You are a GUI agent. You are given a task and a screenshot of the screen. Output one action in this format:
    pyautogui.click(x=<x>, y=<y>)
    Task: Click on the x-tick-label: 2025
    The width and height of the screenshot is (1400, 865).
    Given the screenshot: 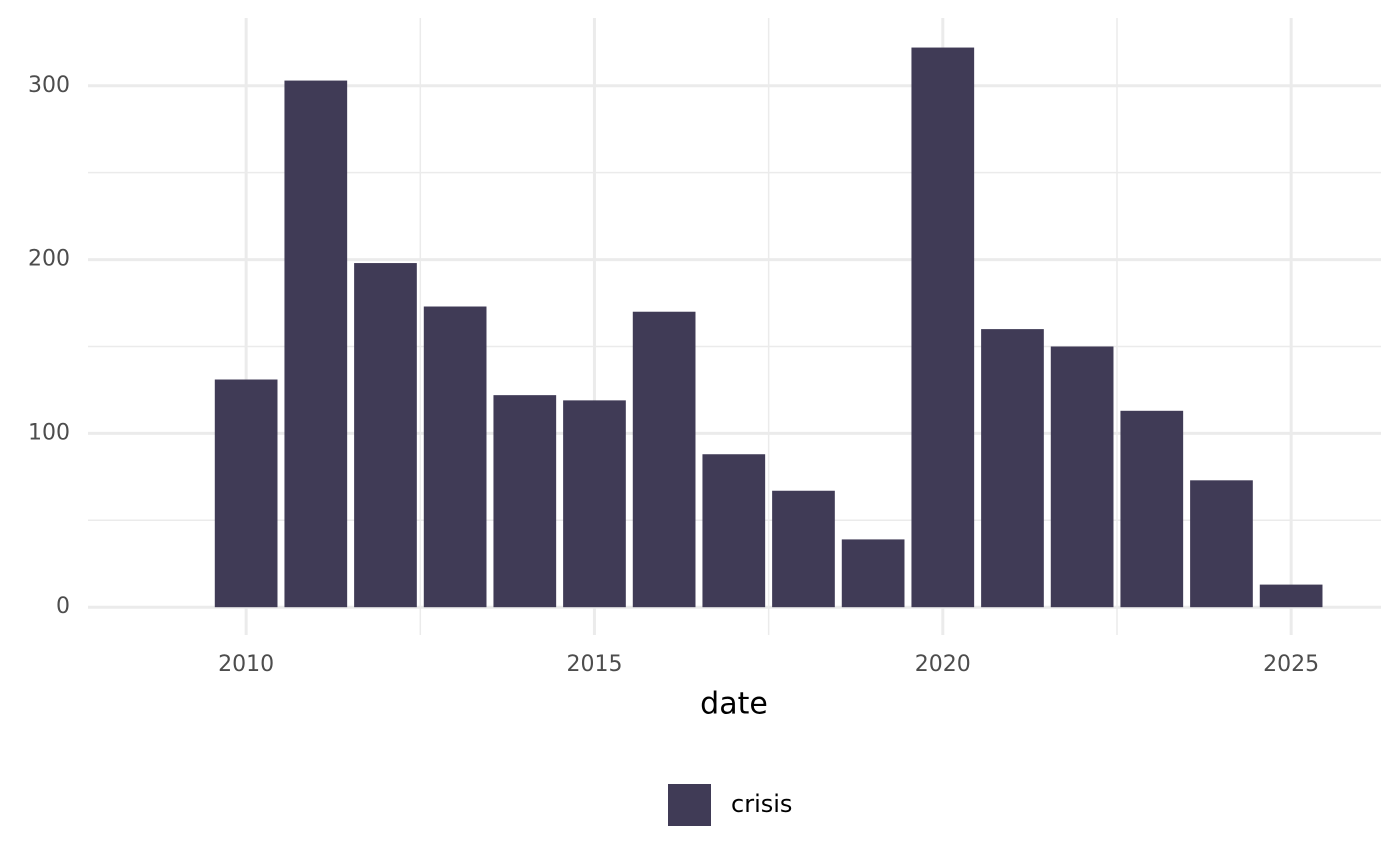 What is the action you would take?
    pyautogui.click(x=1291, y=664)
    